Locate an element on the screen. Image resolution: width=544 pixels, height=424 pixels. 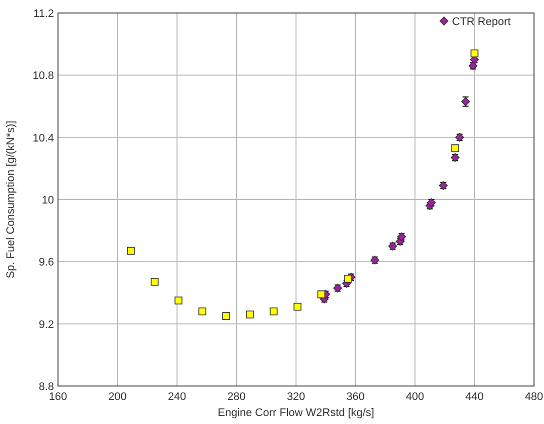
x-tick-label: 280 is located at coordinates (236, 397).